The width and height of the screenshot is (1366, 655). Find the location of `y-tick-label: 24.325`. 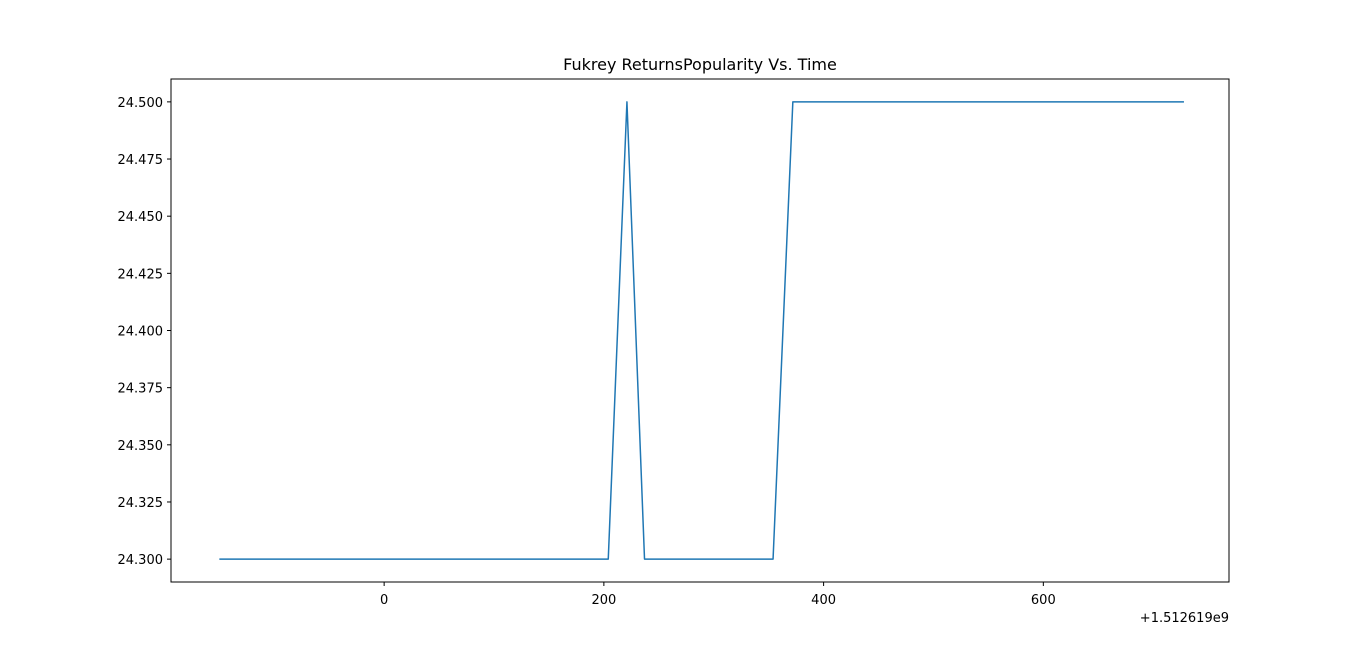

y-tick-label: 24.325 is located at coordinates (141, 503).